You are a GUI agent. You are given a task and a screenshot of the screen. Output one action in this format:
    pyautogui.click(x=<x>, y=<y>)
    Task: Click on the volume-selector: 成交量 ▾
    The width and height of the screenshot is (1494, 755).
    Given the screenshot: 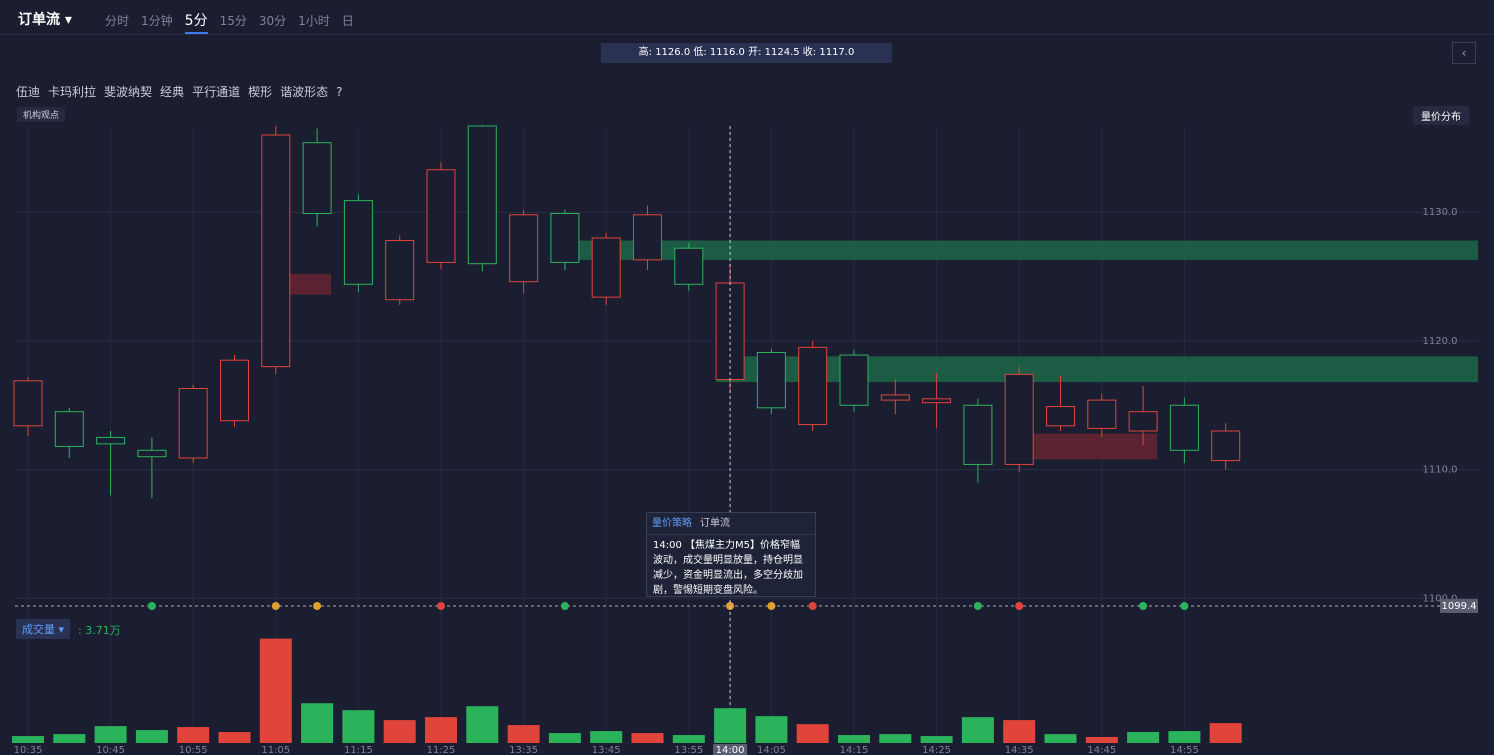 What is the action you would take?
    pyautogui.click(x=43, y=629)
    